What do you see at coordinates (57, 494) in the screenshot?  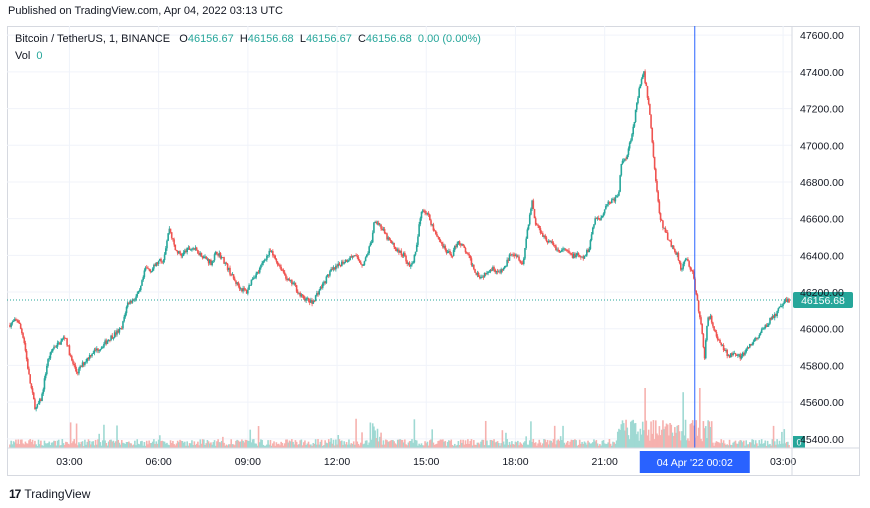 I see `tradingview-brand: TradingView` at bounding box center [57, 494].